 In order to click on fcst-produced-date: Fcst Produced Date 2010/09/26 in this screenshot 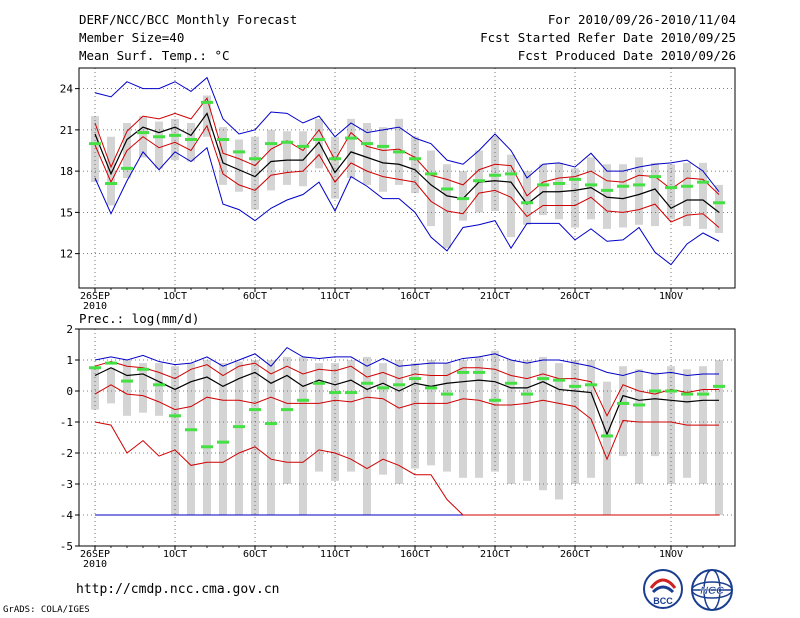, I will do `click(626, 55)`.